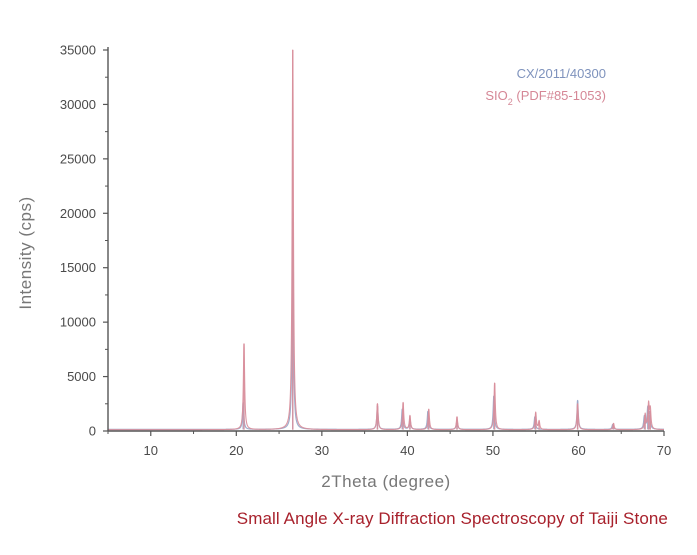  Describe the element at coordinates (78, 213) in the screenshot. I see `y-tick-label: 20000` at that location.